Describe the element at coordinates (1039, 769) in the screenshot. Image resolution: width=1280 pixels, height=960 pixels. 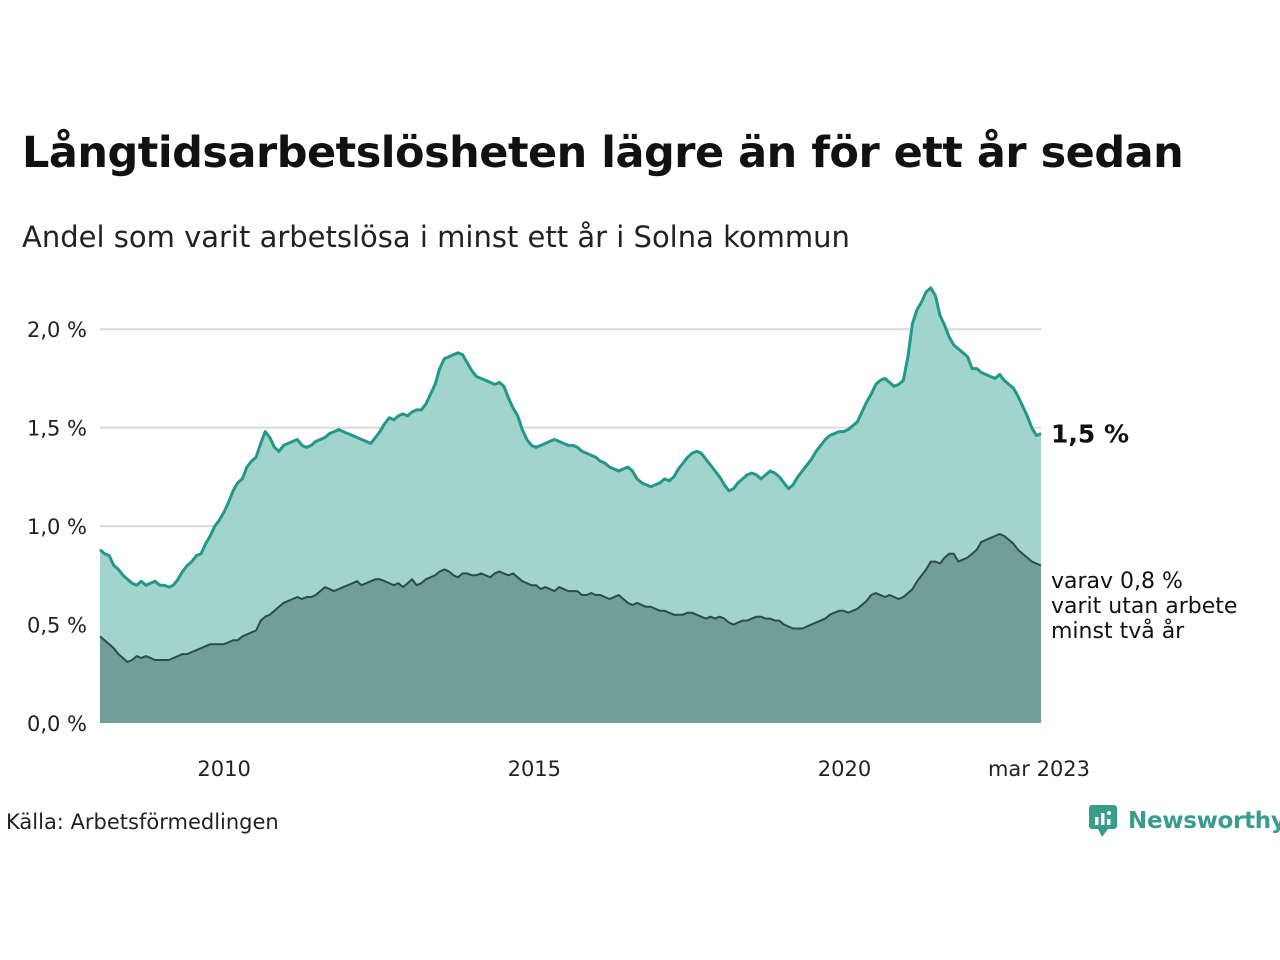
I see `x-tick-label: mar 2023` at that location.